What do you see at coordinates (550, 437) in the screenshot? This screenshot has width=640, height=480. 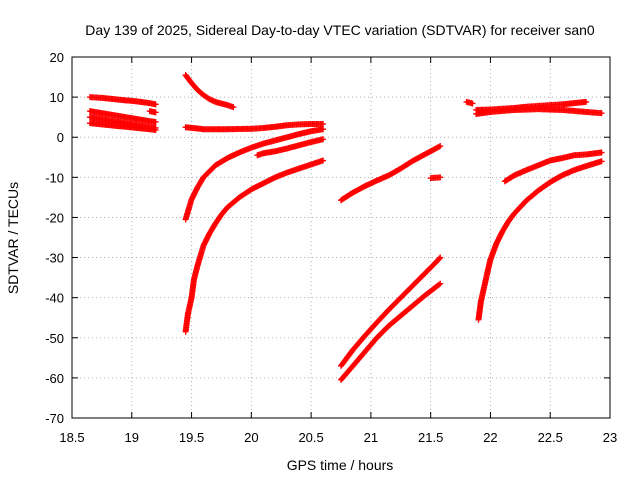 I see `x-tick-label: 22.5` at bounding box center [550, 437].